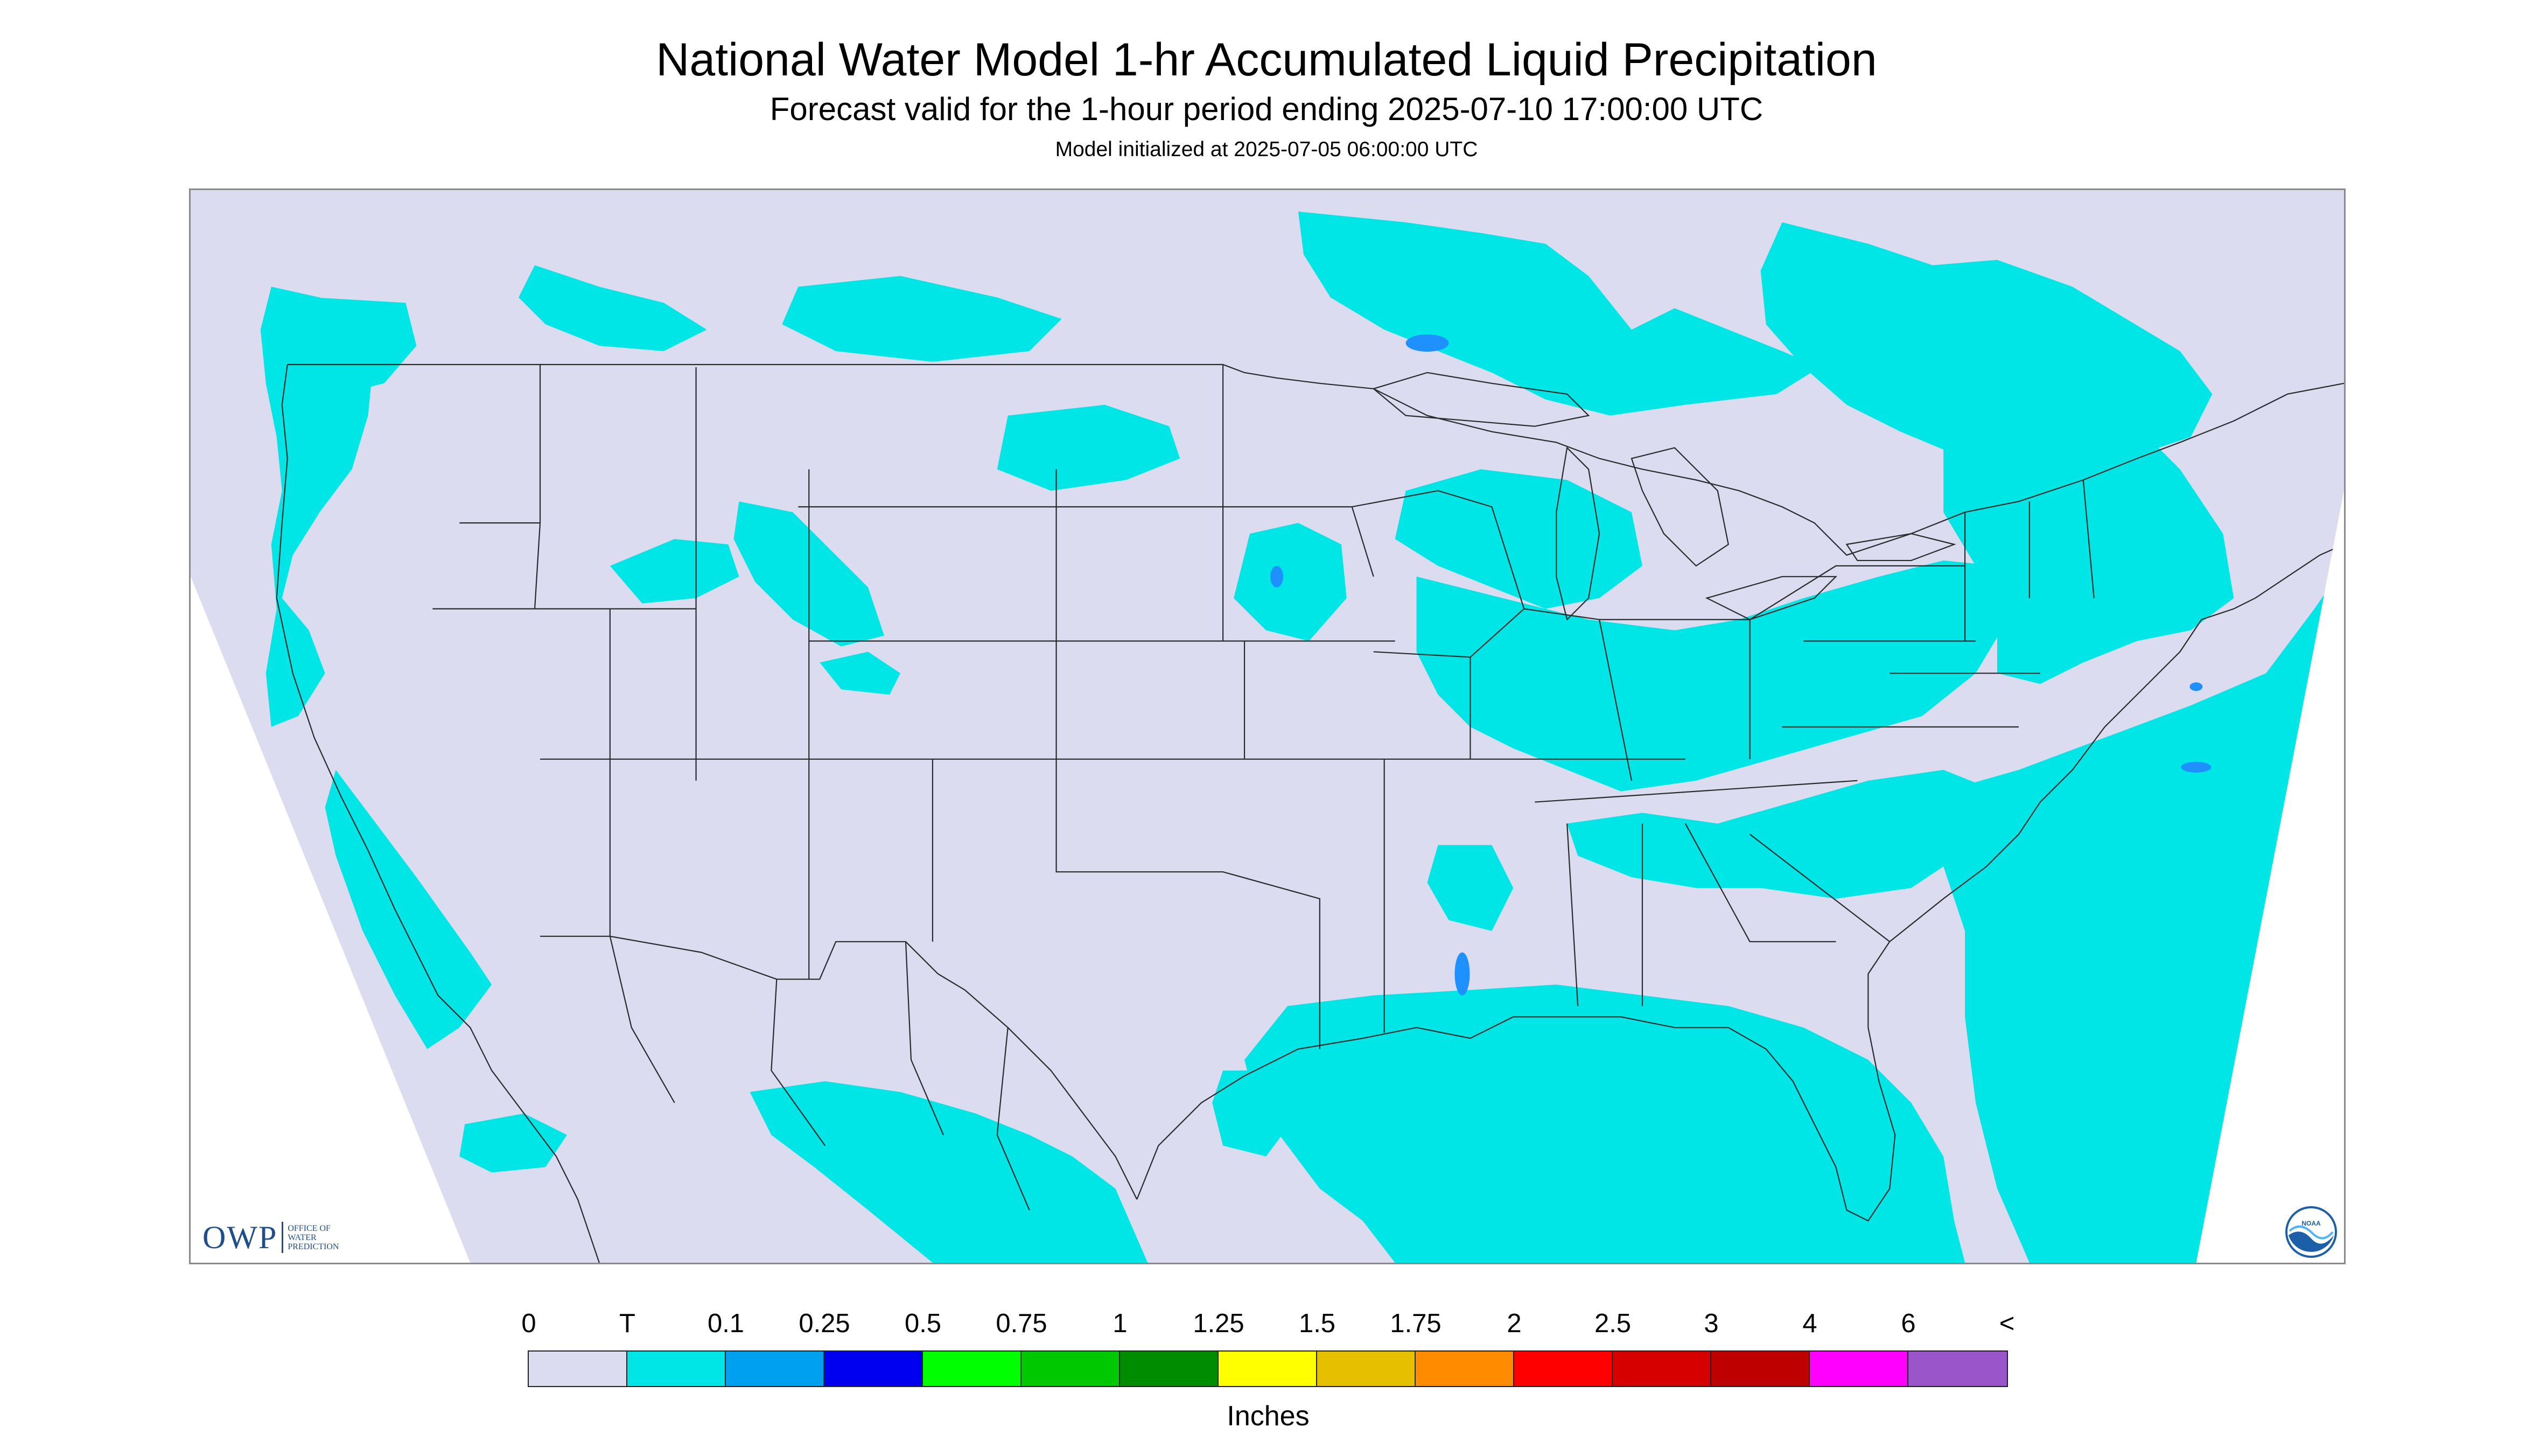 This screenshot has height=1456, width=2533. I want to click on owp-logo-letters: OWP, so click(240, 1237).